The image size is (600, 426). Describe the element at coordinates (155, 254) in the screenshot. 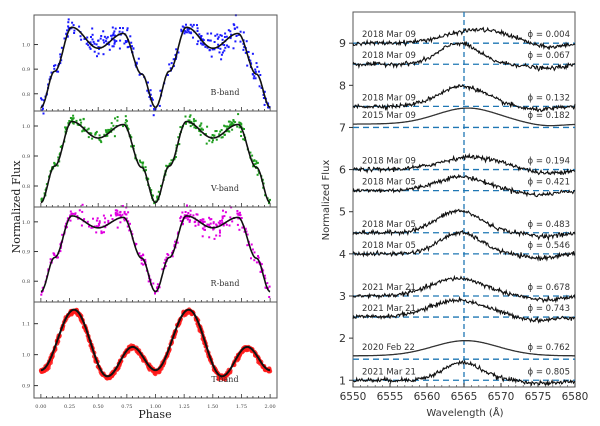

I see `model-fit-line` at that location.